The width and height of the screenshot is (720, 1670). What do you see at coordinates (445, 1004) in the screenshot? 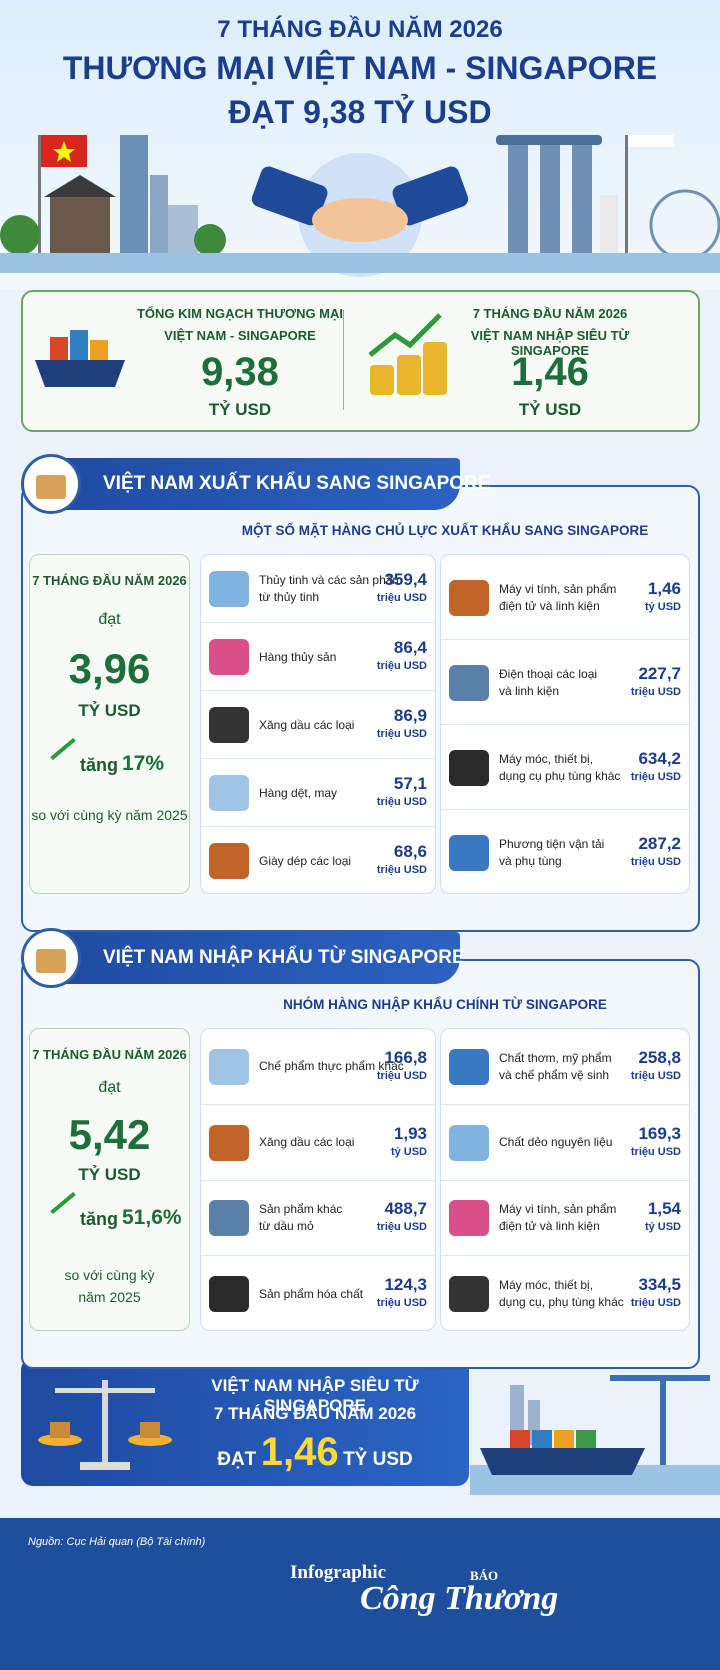
I see `section-subheading: NHÓM HÀNG NHẬP KHẨU CHÍNH TỪ SINGAPORE` at bounding box center [445, 1004].